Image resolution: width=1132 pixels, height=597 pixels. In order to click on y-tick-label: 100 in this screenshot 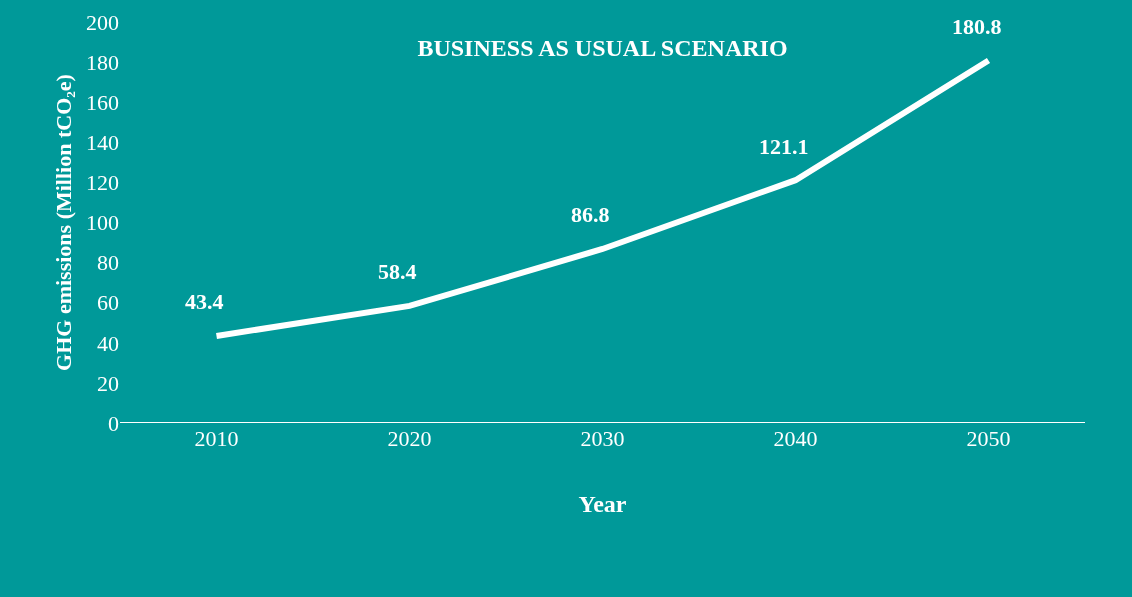, I will do `click(102, 223)`.